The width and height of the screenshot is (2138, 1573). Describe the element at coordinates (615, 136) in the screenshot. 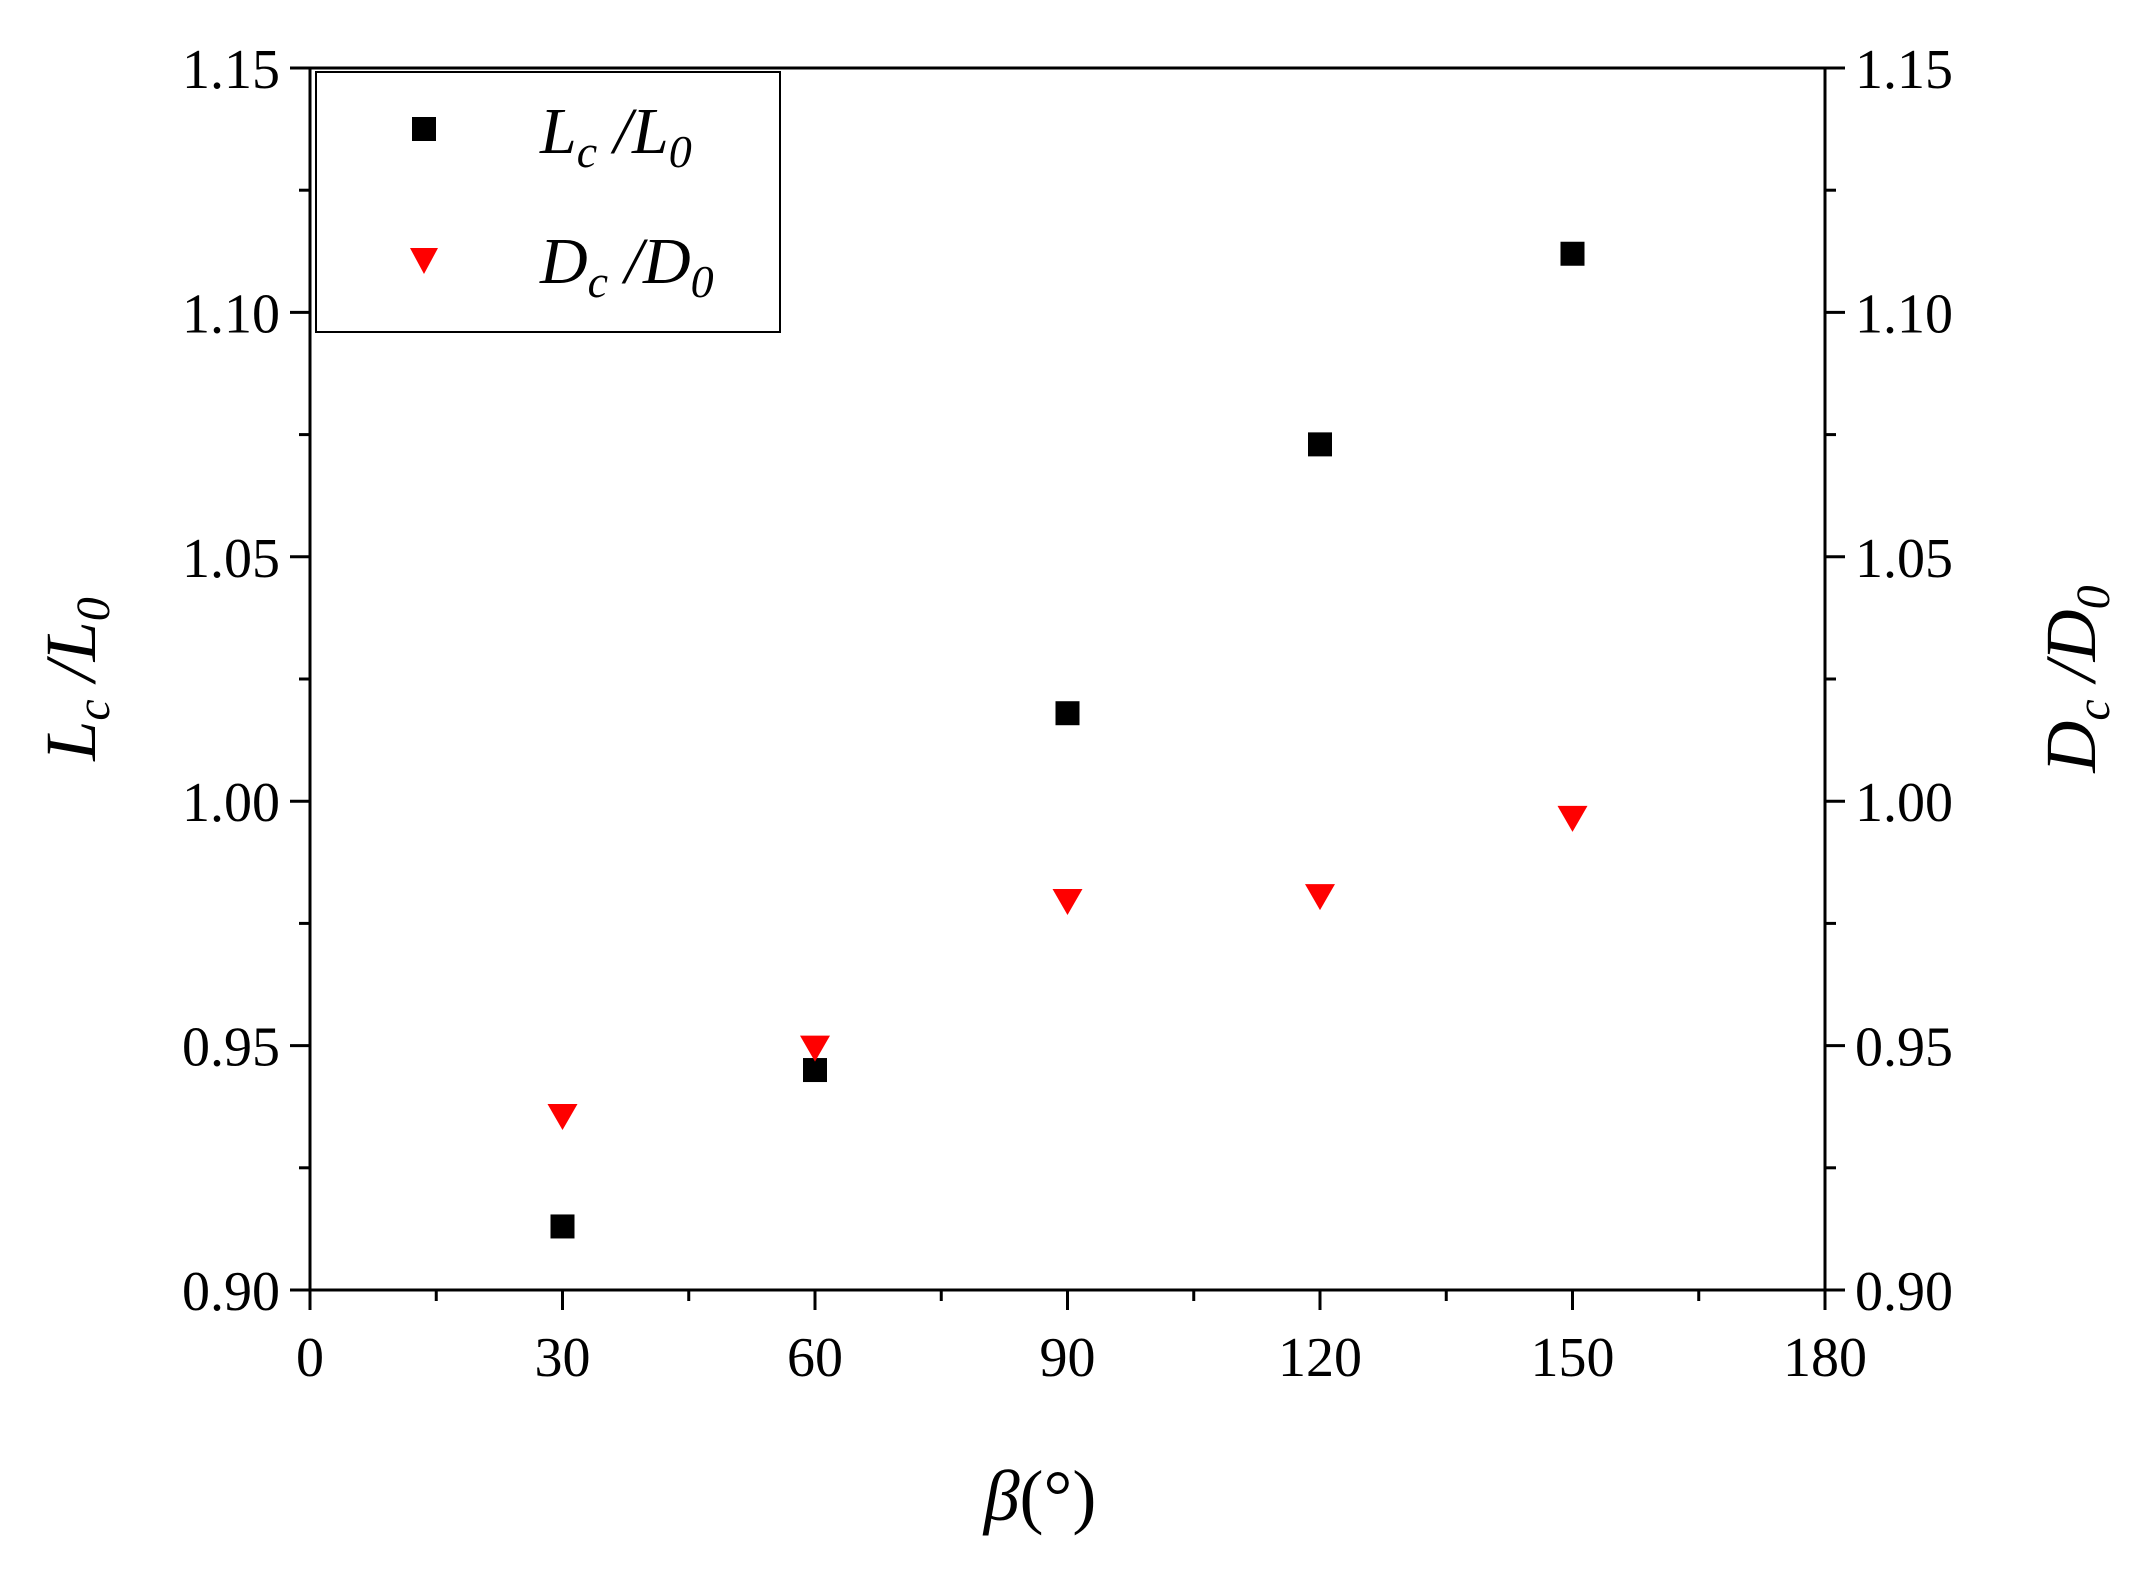

I see `legend-label-lc-l0: Lc /L0` at that location.